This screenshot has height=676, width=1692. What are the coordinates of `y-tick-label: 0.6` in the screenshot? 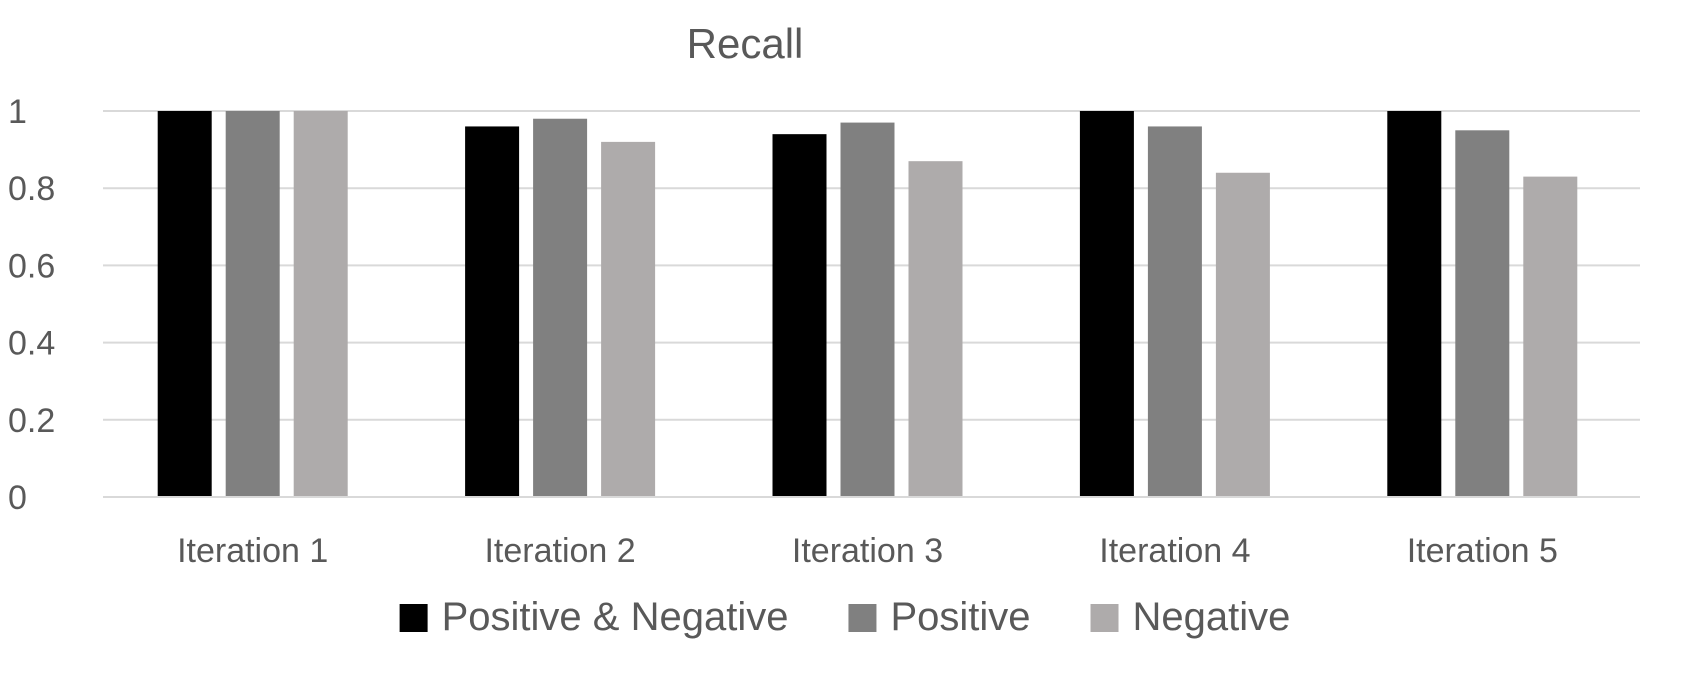 It's located at (31, 266).